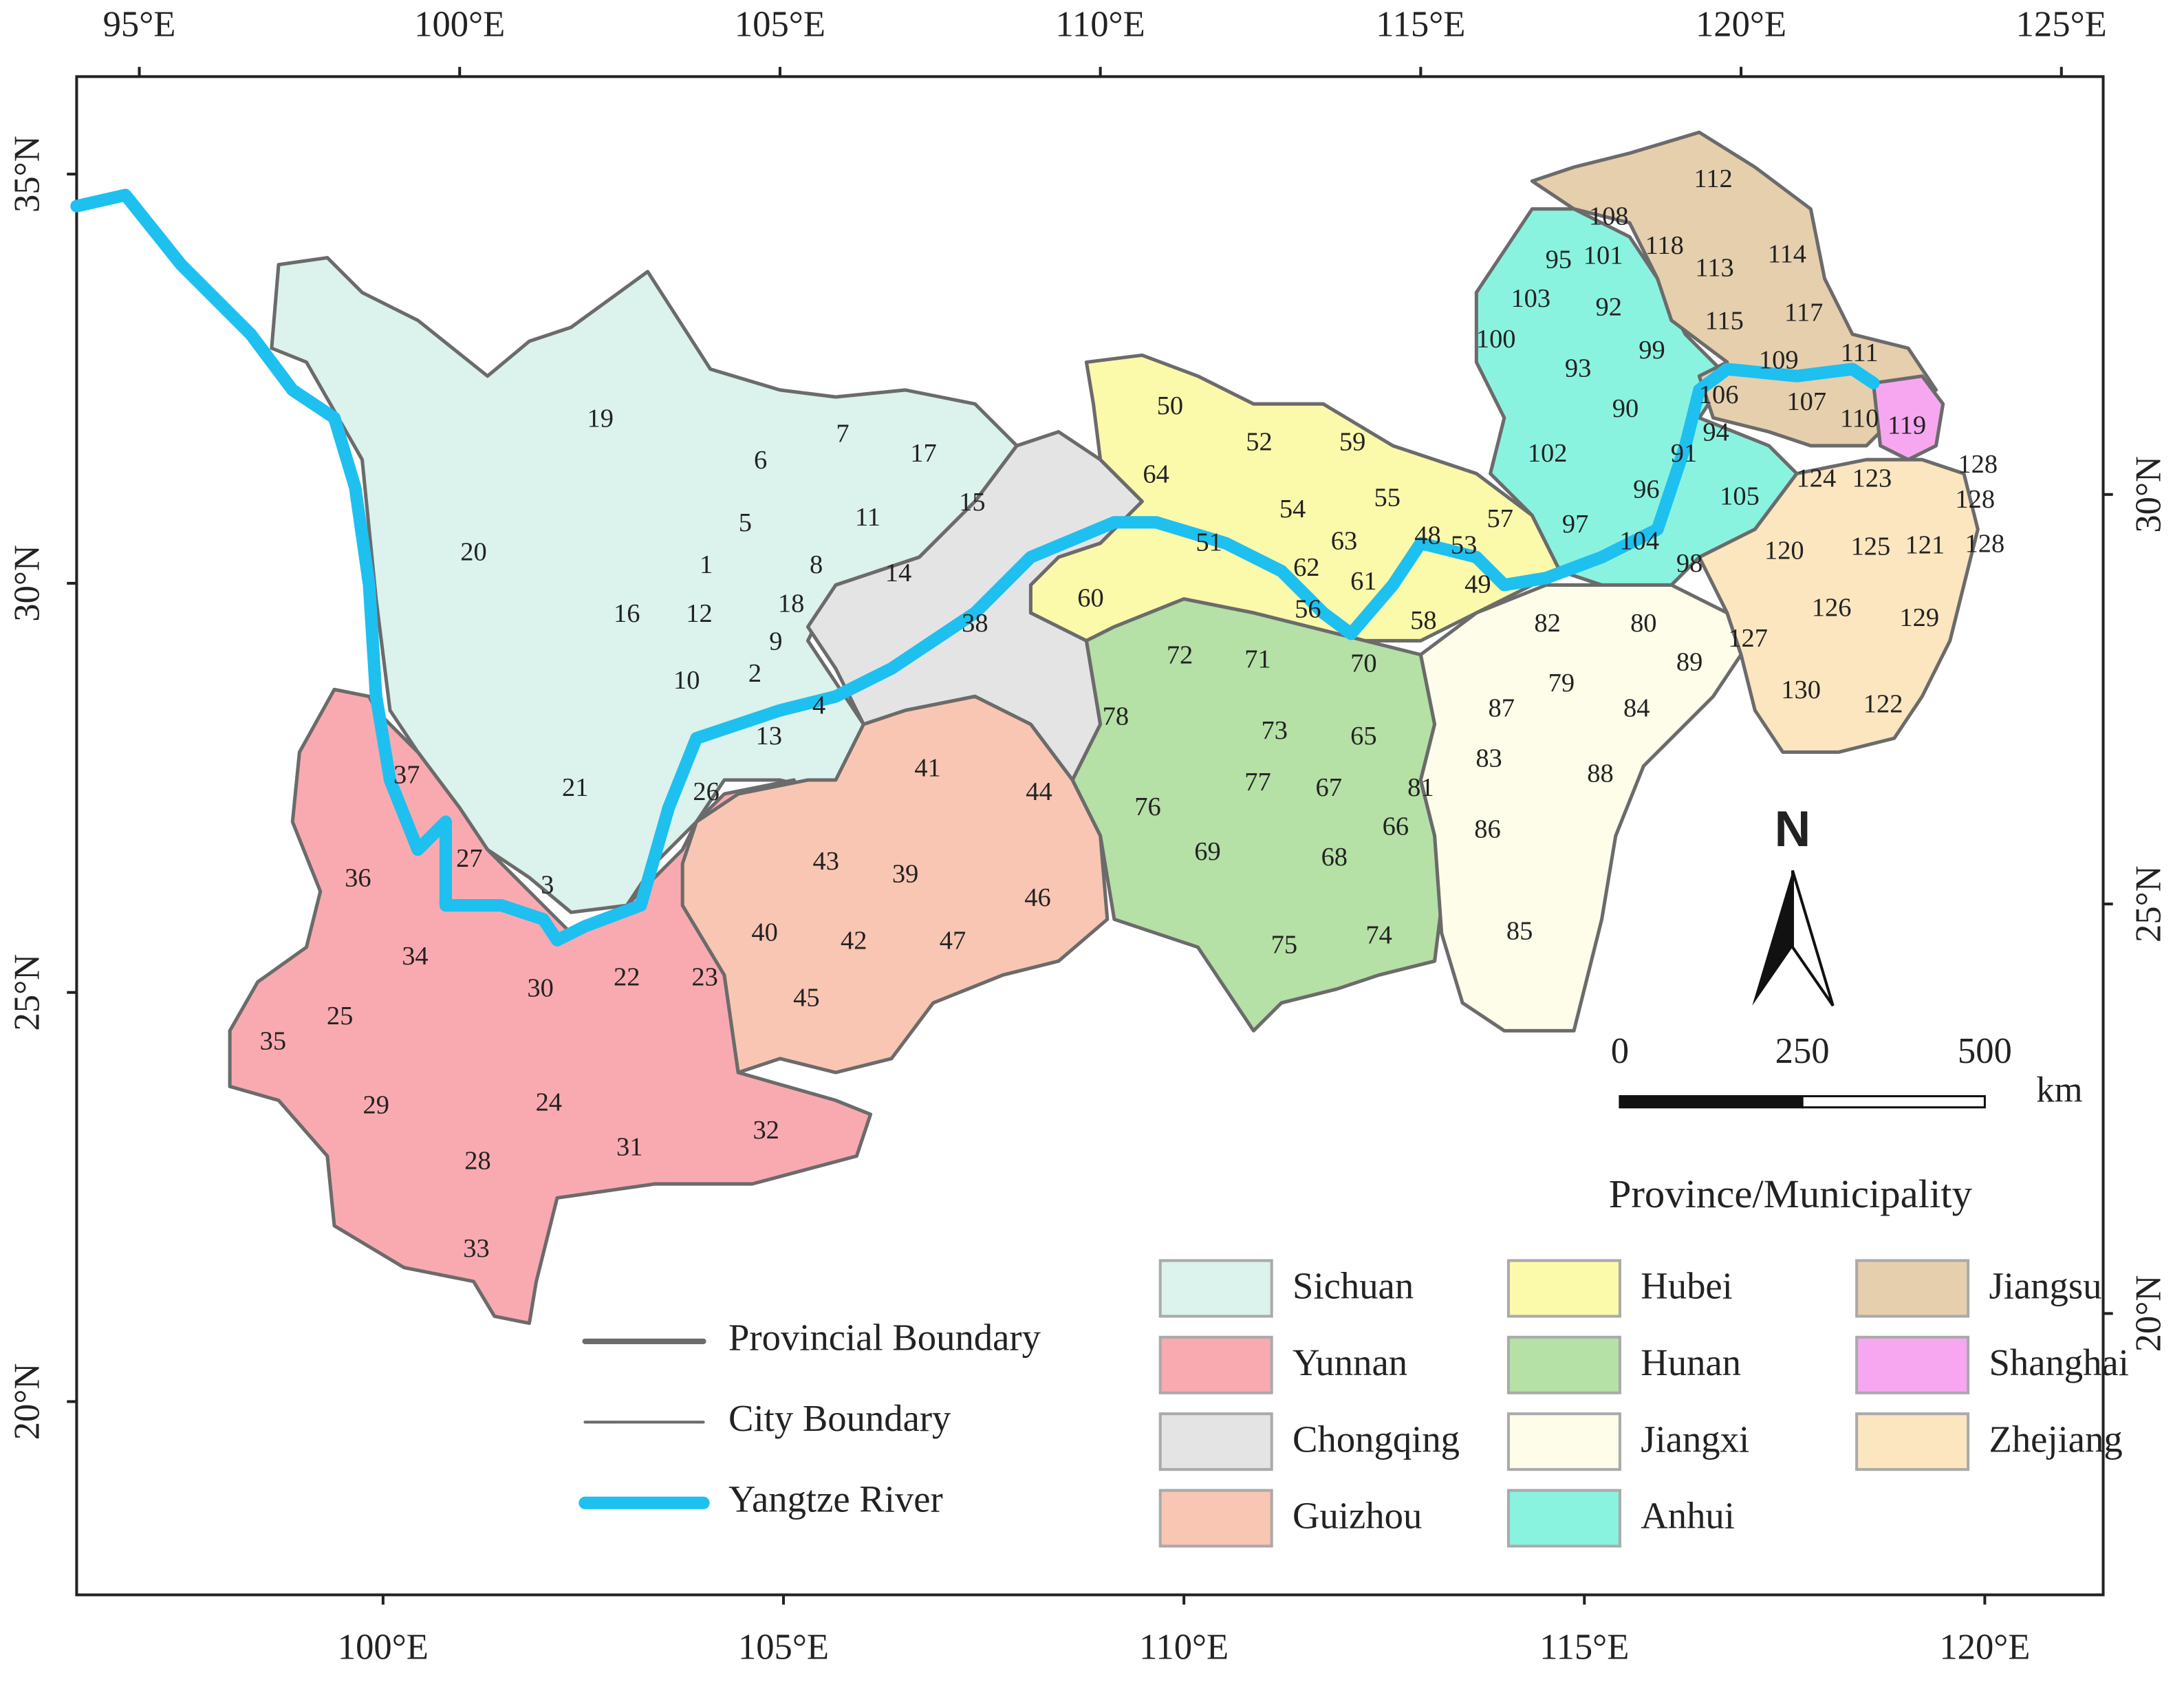 Image resolution: width=2184 pixels, height=1684 pixels. I want to click on city-label: 19, so click(600, 418).